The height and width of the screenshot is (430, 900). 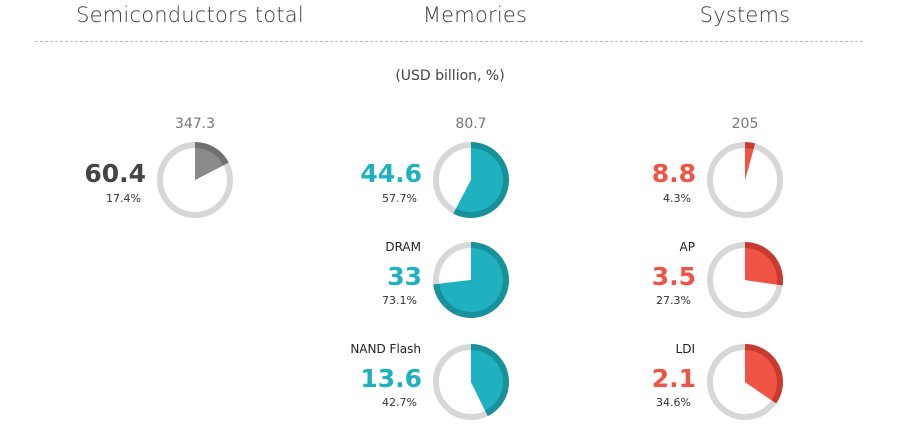 What do you see at coordinates (190, 15) in the screenshot?
I see `column-title-semiconductors: Semiconductors total` at bounding box center [190, 15].